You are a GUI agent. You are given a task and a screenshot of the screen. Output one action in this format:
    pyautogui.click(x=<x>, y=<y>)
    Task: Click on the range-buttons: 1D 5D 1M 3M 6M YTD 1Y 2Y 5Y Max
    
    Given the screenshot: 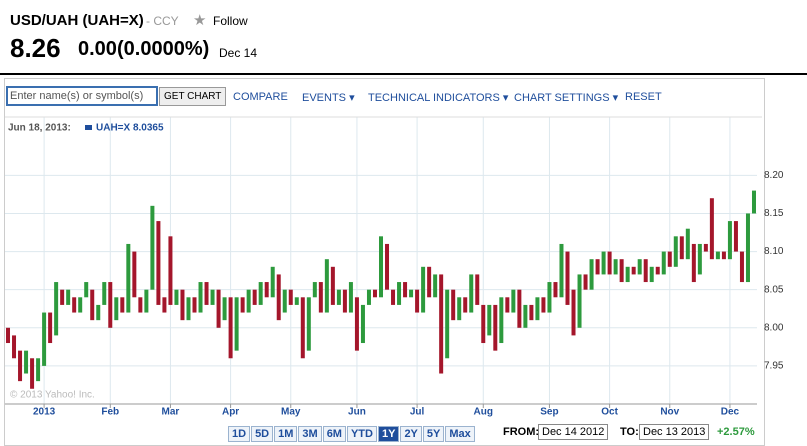 What is the action you would take?
    pyautogui.click(x=352, y=433)
    